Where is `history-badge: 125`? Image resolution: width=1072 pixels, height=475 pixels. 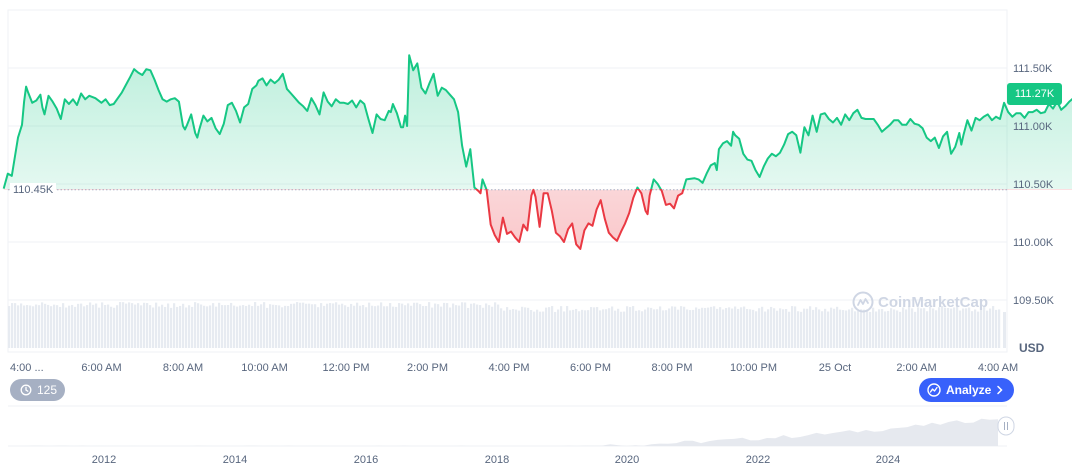
history-badge: 125 is located at coordinates (38, 390).